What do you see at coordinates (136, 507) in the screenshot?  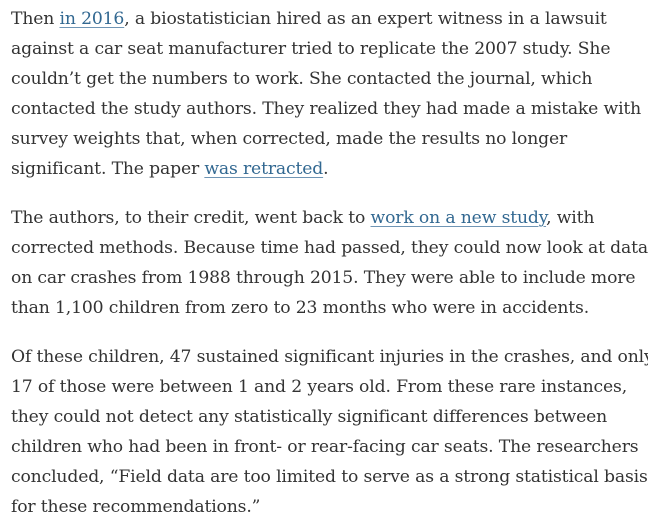 I see `text-line: for these recommendations.”` at bounding box center [136, 507].